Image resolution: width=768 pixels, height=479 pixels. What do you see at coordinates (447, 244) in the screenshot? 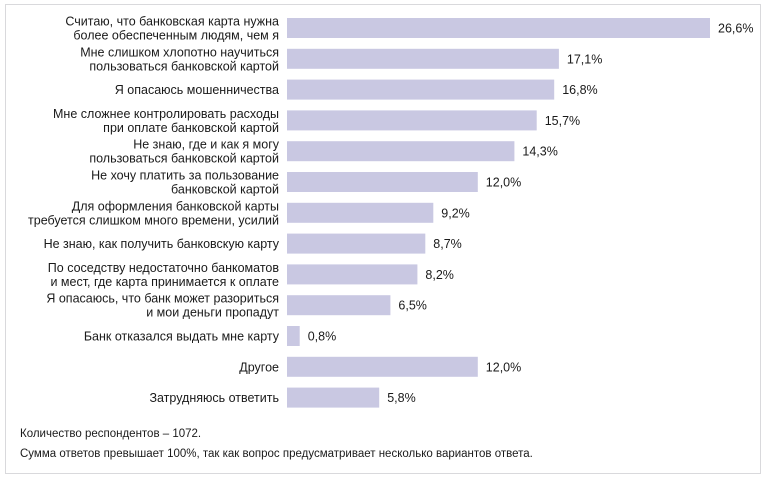
I see `value-label-7: 8,7%` at bounding box center [447, 244].